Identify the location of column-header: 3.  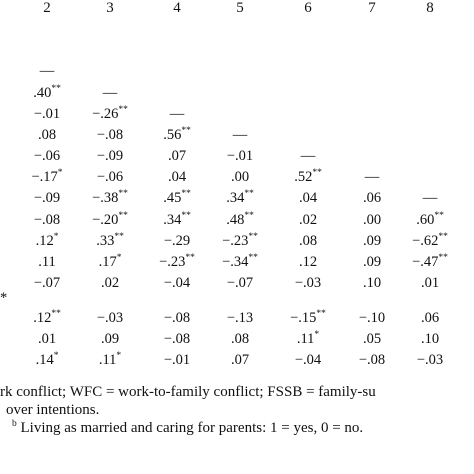
(110, 8).